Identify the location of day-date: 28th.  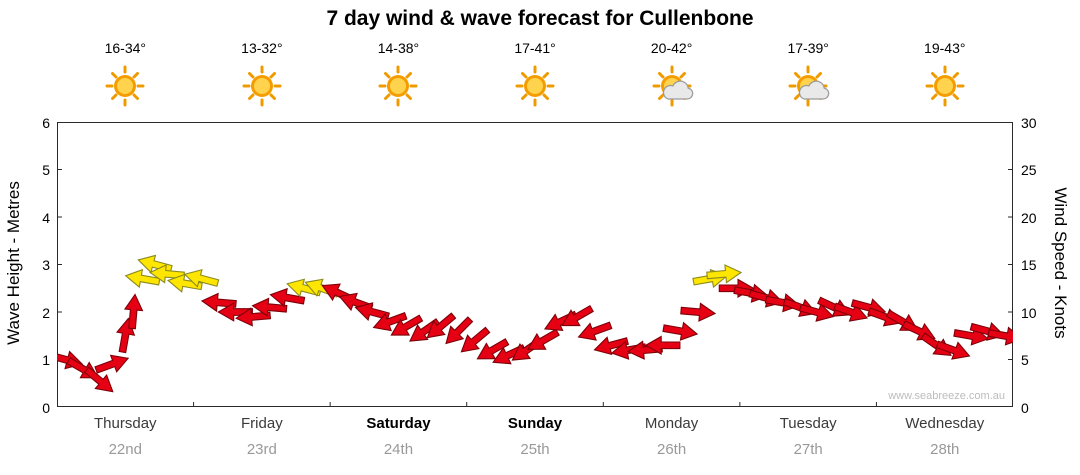
(945, 449).